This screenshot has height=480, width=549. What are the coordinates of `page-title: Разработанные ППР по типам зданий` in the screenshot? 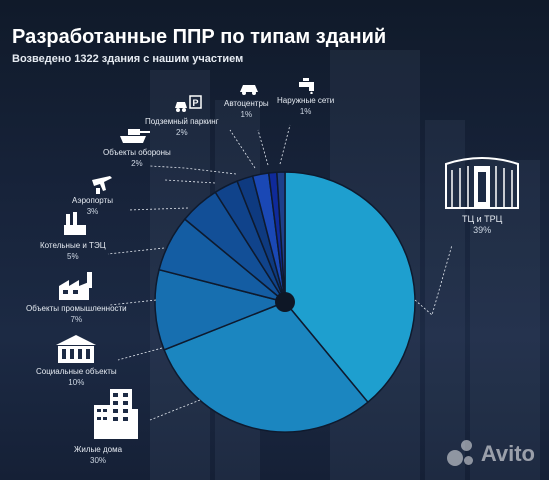 It's located at (199, 37).